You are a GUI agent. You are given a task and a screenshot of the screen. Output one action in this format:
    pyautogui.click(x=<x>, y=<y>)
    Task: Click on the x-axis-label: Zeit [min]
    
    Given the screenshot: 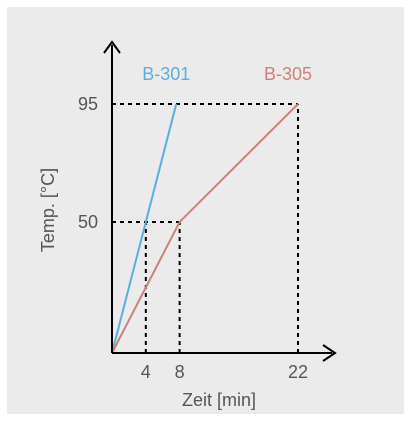 What is the action you would take?
    pyautogui.click(x=219, y=400)
    